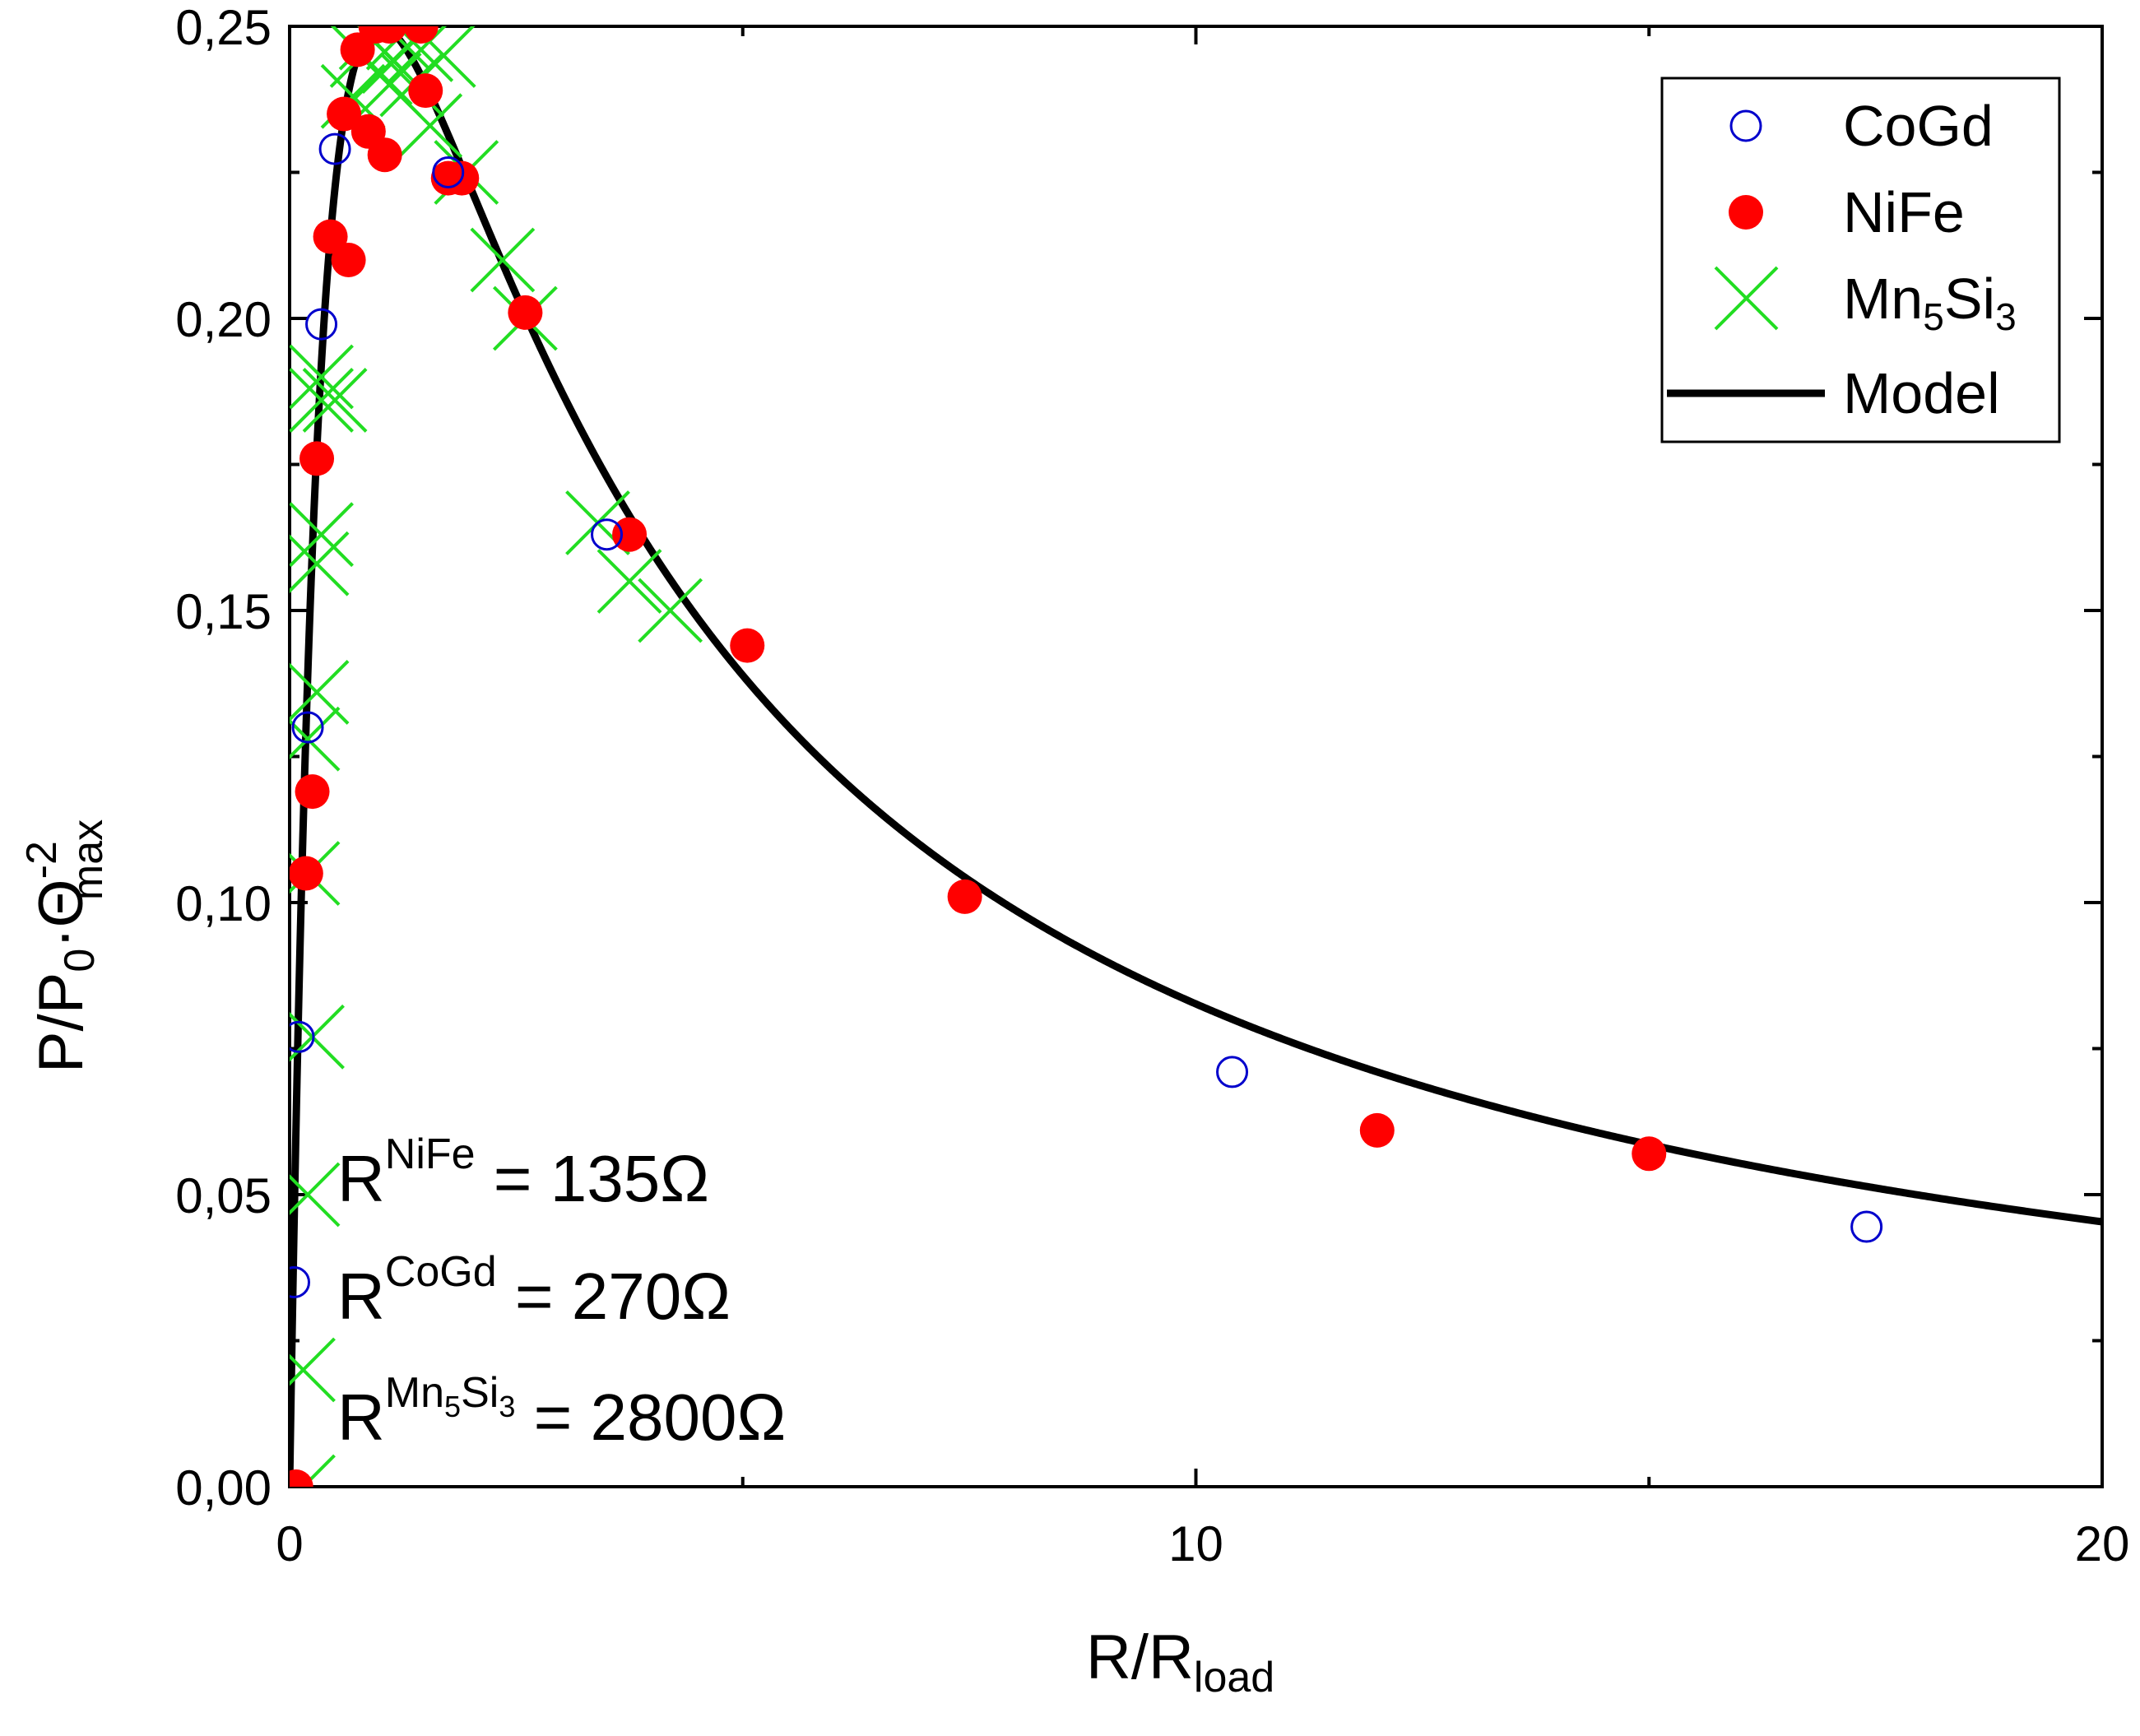  I want to click on y-label-p: P/P, so click(61, 1023).